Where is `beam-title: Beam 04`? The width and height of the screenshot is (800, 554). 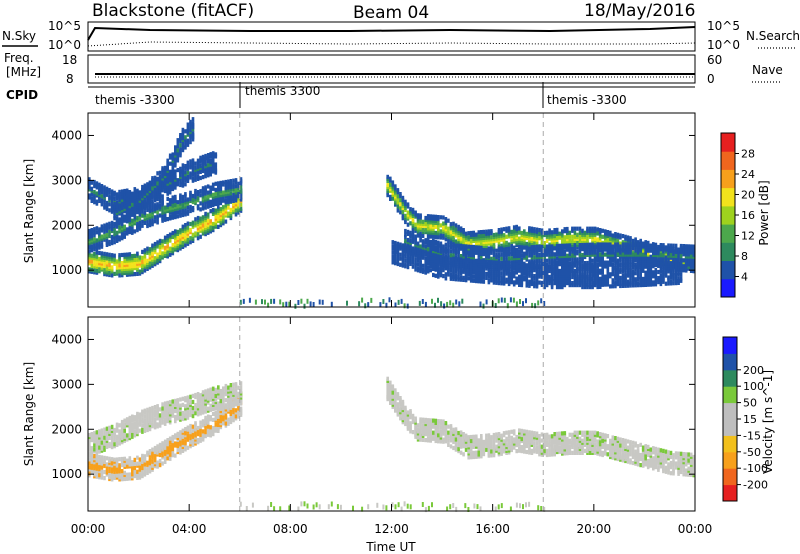 beam-title: Beam 04 is located at coordinates (391, 13).